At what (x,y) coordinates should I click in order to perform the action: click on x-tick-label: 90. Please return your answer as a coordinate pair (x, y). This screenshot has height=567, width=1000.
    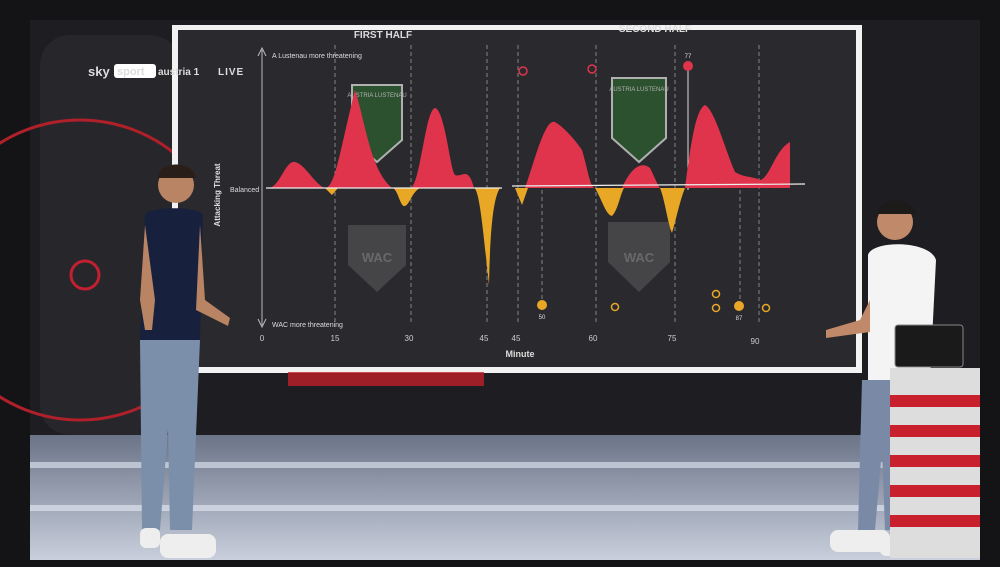
    Looking at the image, I should click on (755, 341).